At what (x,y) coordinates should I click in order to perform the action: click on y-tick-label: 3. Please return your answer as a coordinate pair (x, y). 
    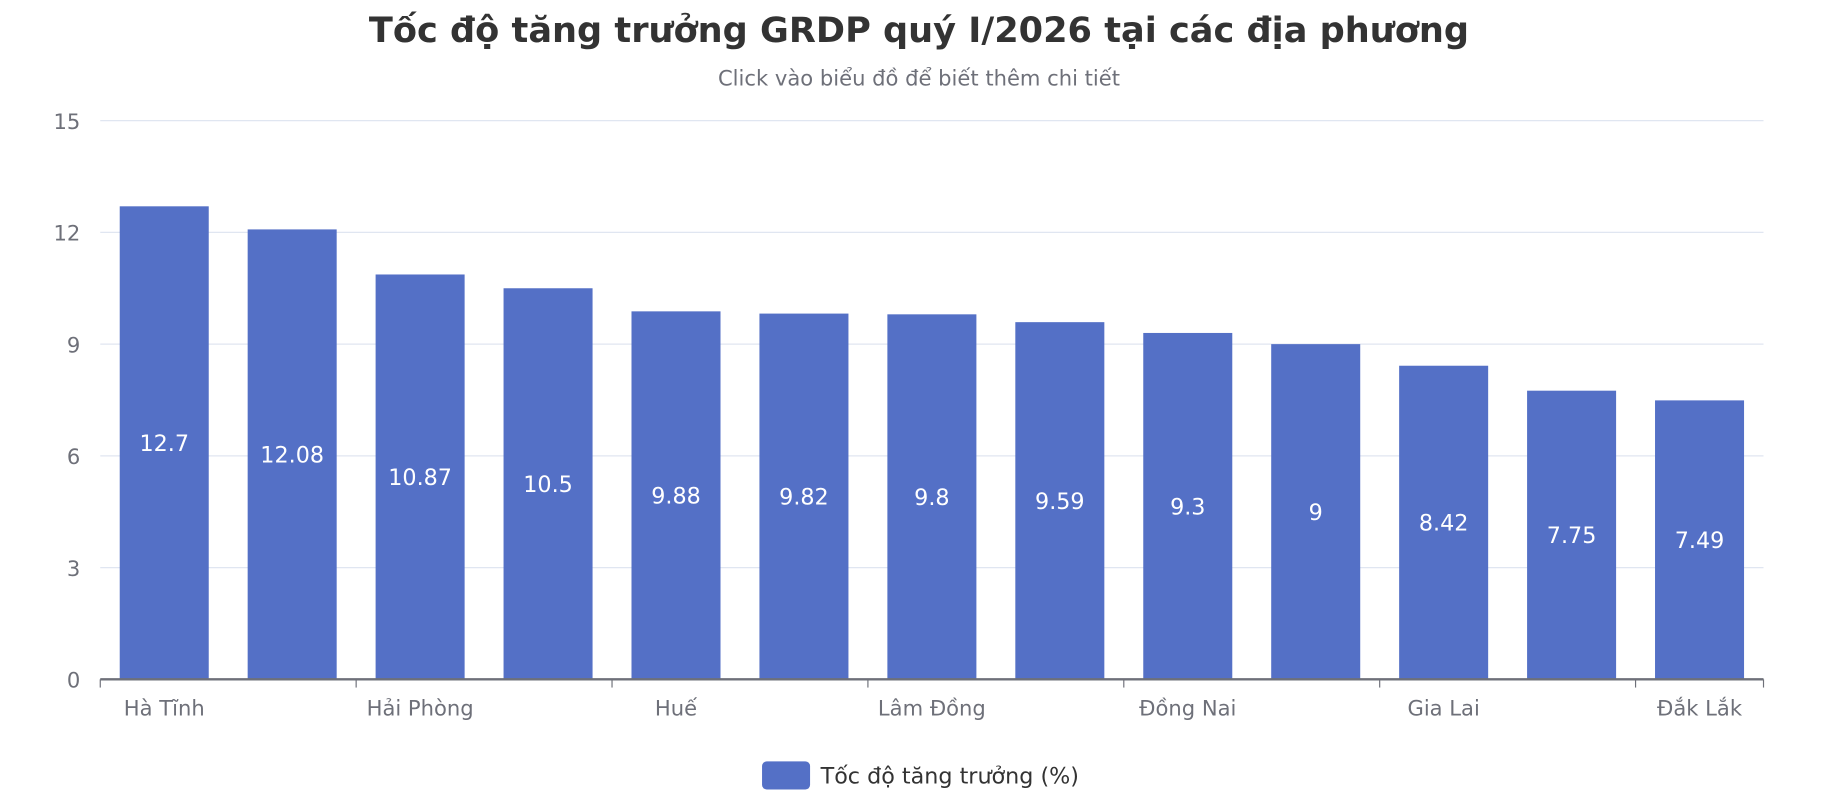
    Looking at the image, I should click on (73, 568).